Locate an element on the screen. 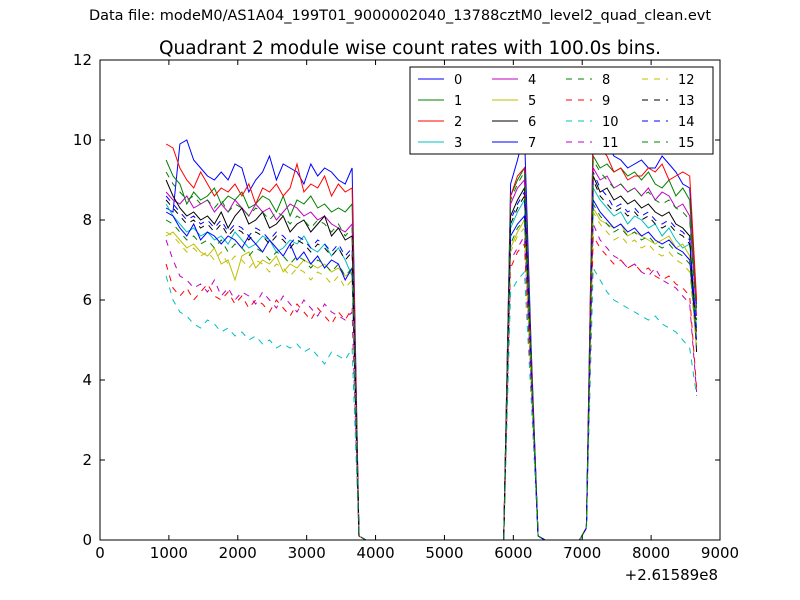 Image resolution: width=800 pixels, height=600 pixels. legend-label-10: 10 is located at coordinates (610, 122).